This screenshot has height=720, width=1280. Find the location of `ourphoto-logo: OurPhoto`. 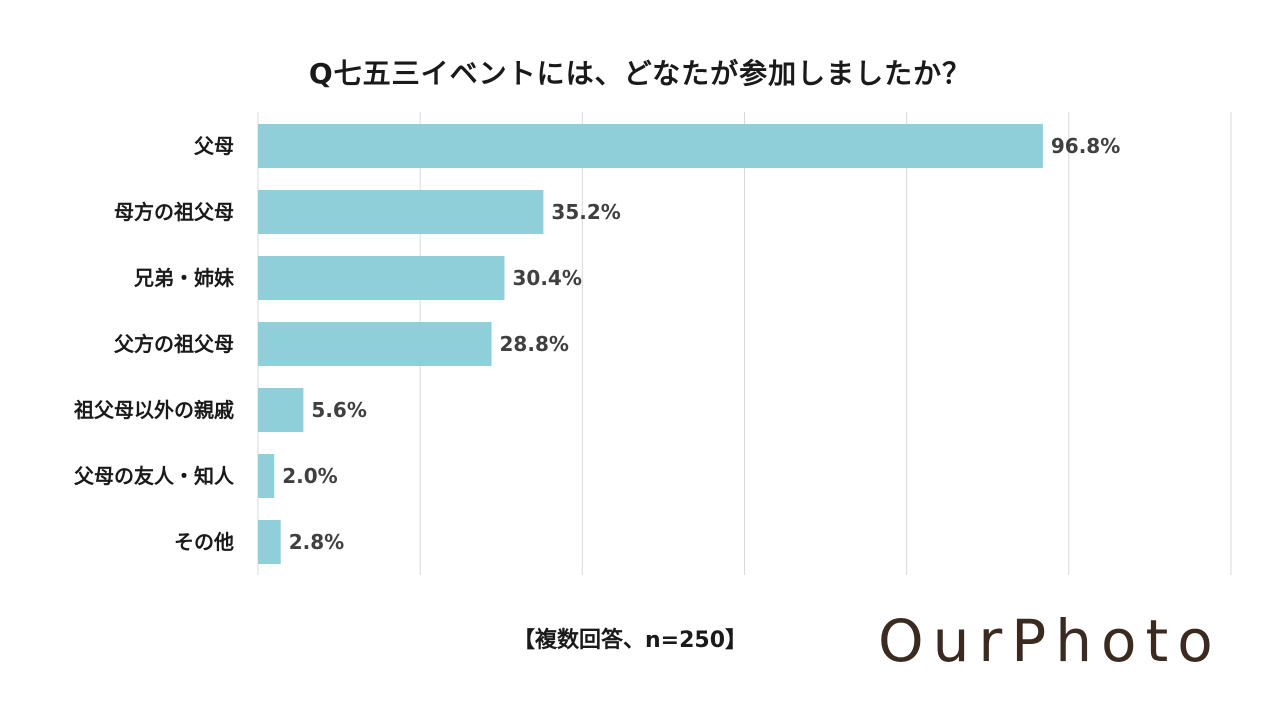

ourphoto-logo: OurPhoto is located at coordinates (1050, 641).